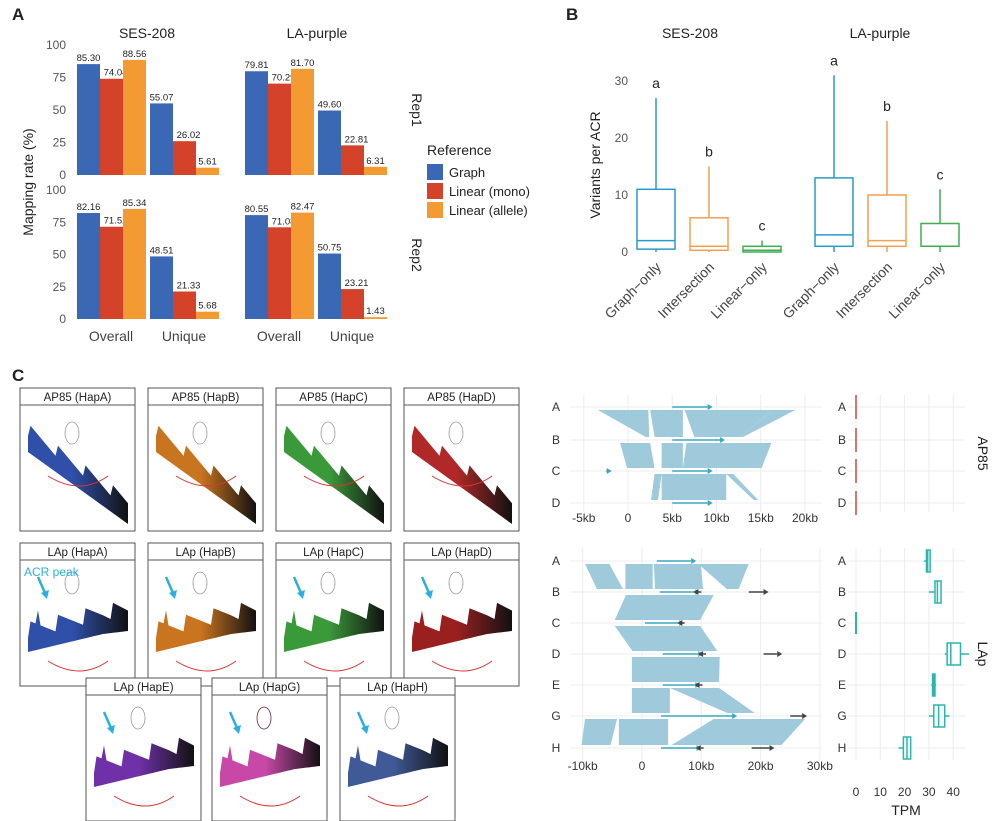 The image size is (1000, 821). Describe the element at coordinates (284, 221) in the screenshot. I see `bar-value-label: 71.08` at that location.